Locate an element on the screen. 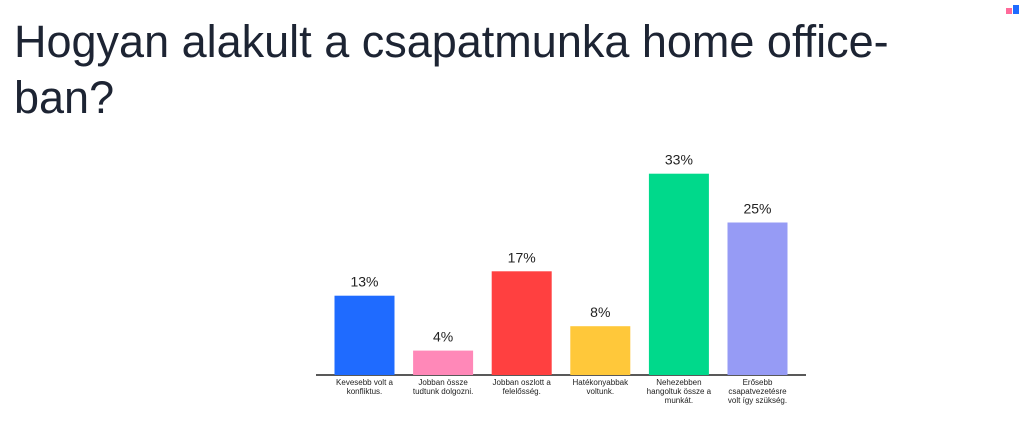  value-label: 8% is located at coordinates (600, 312).